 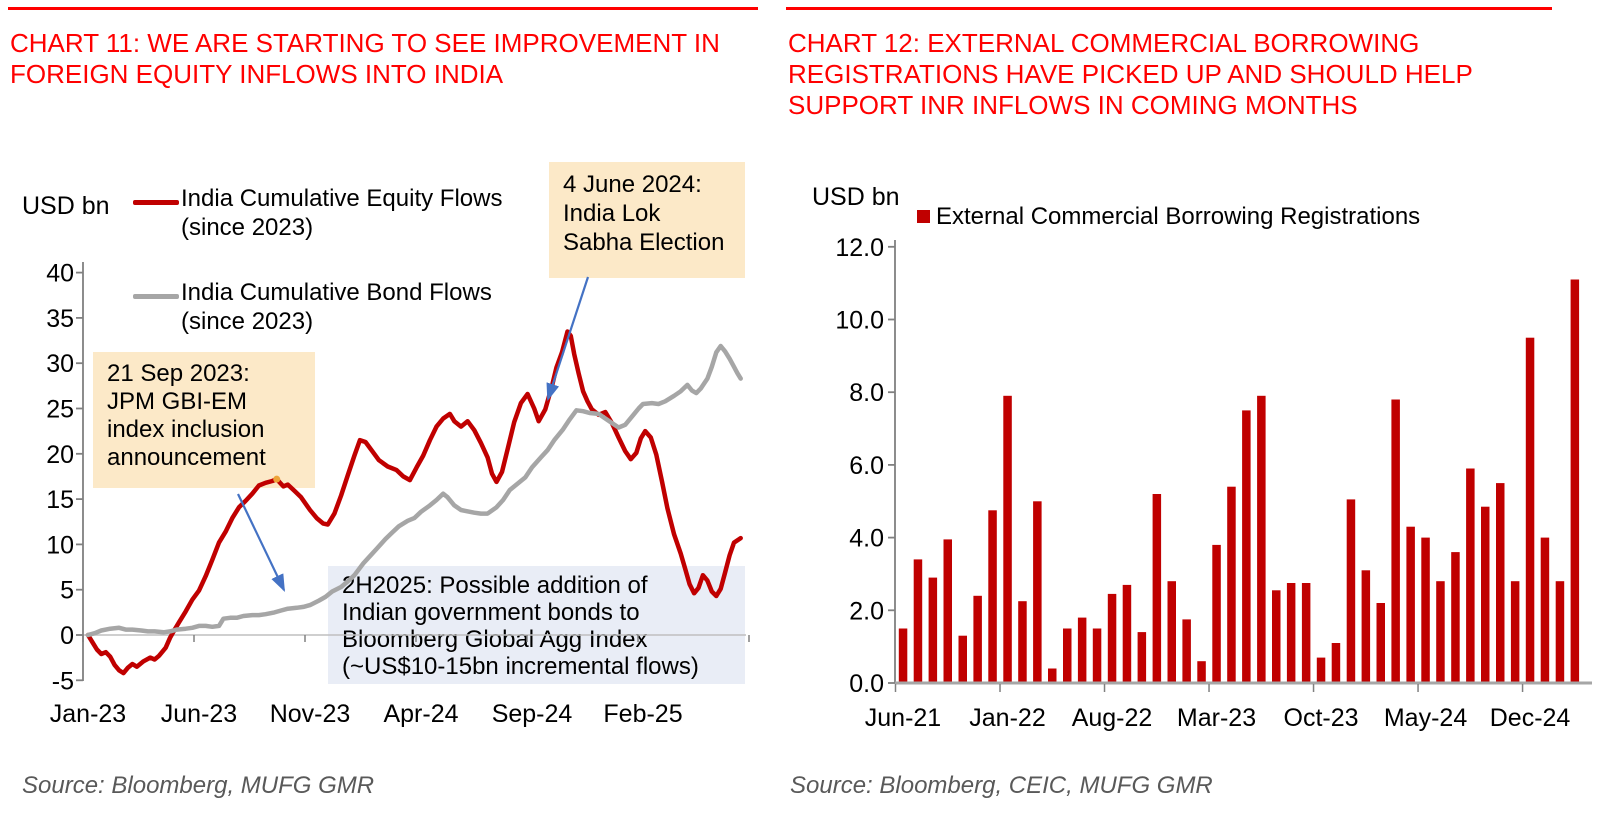 What do you see at coordinates (336, 307) in the screenshot?
I see `bond-flows-legend-label: India Cumulative Bond Flows (since 2023)` at bounding box center [336, 307].